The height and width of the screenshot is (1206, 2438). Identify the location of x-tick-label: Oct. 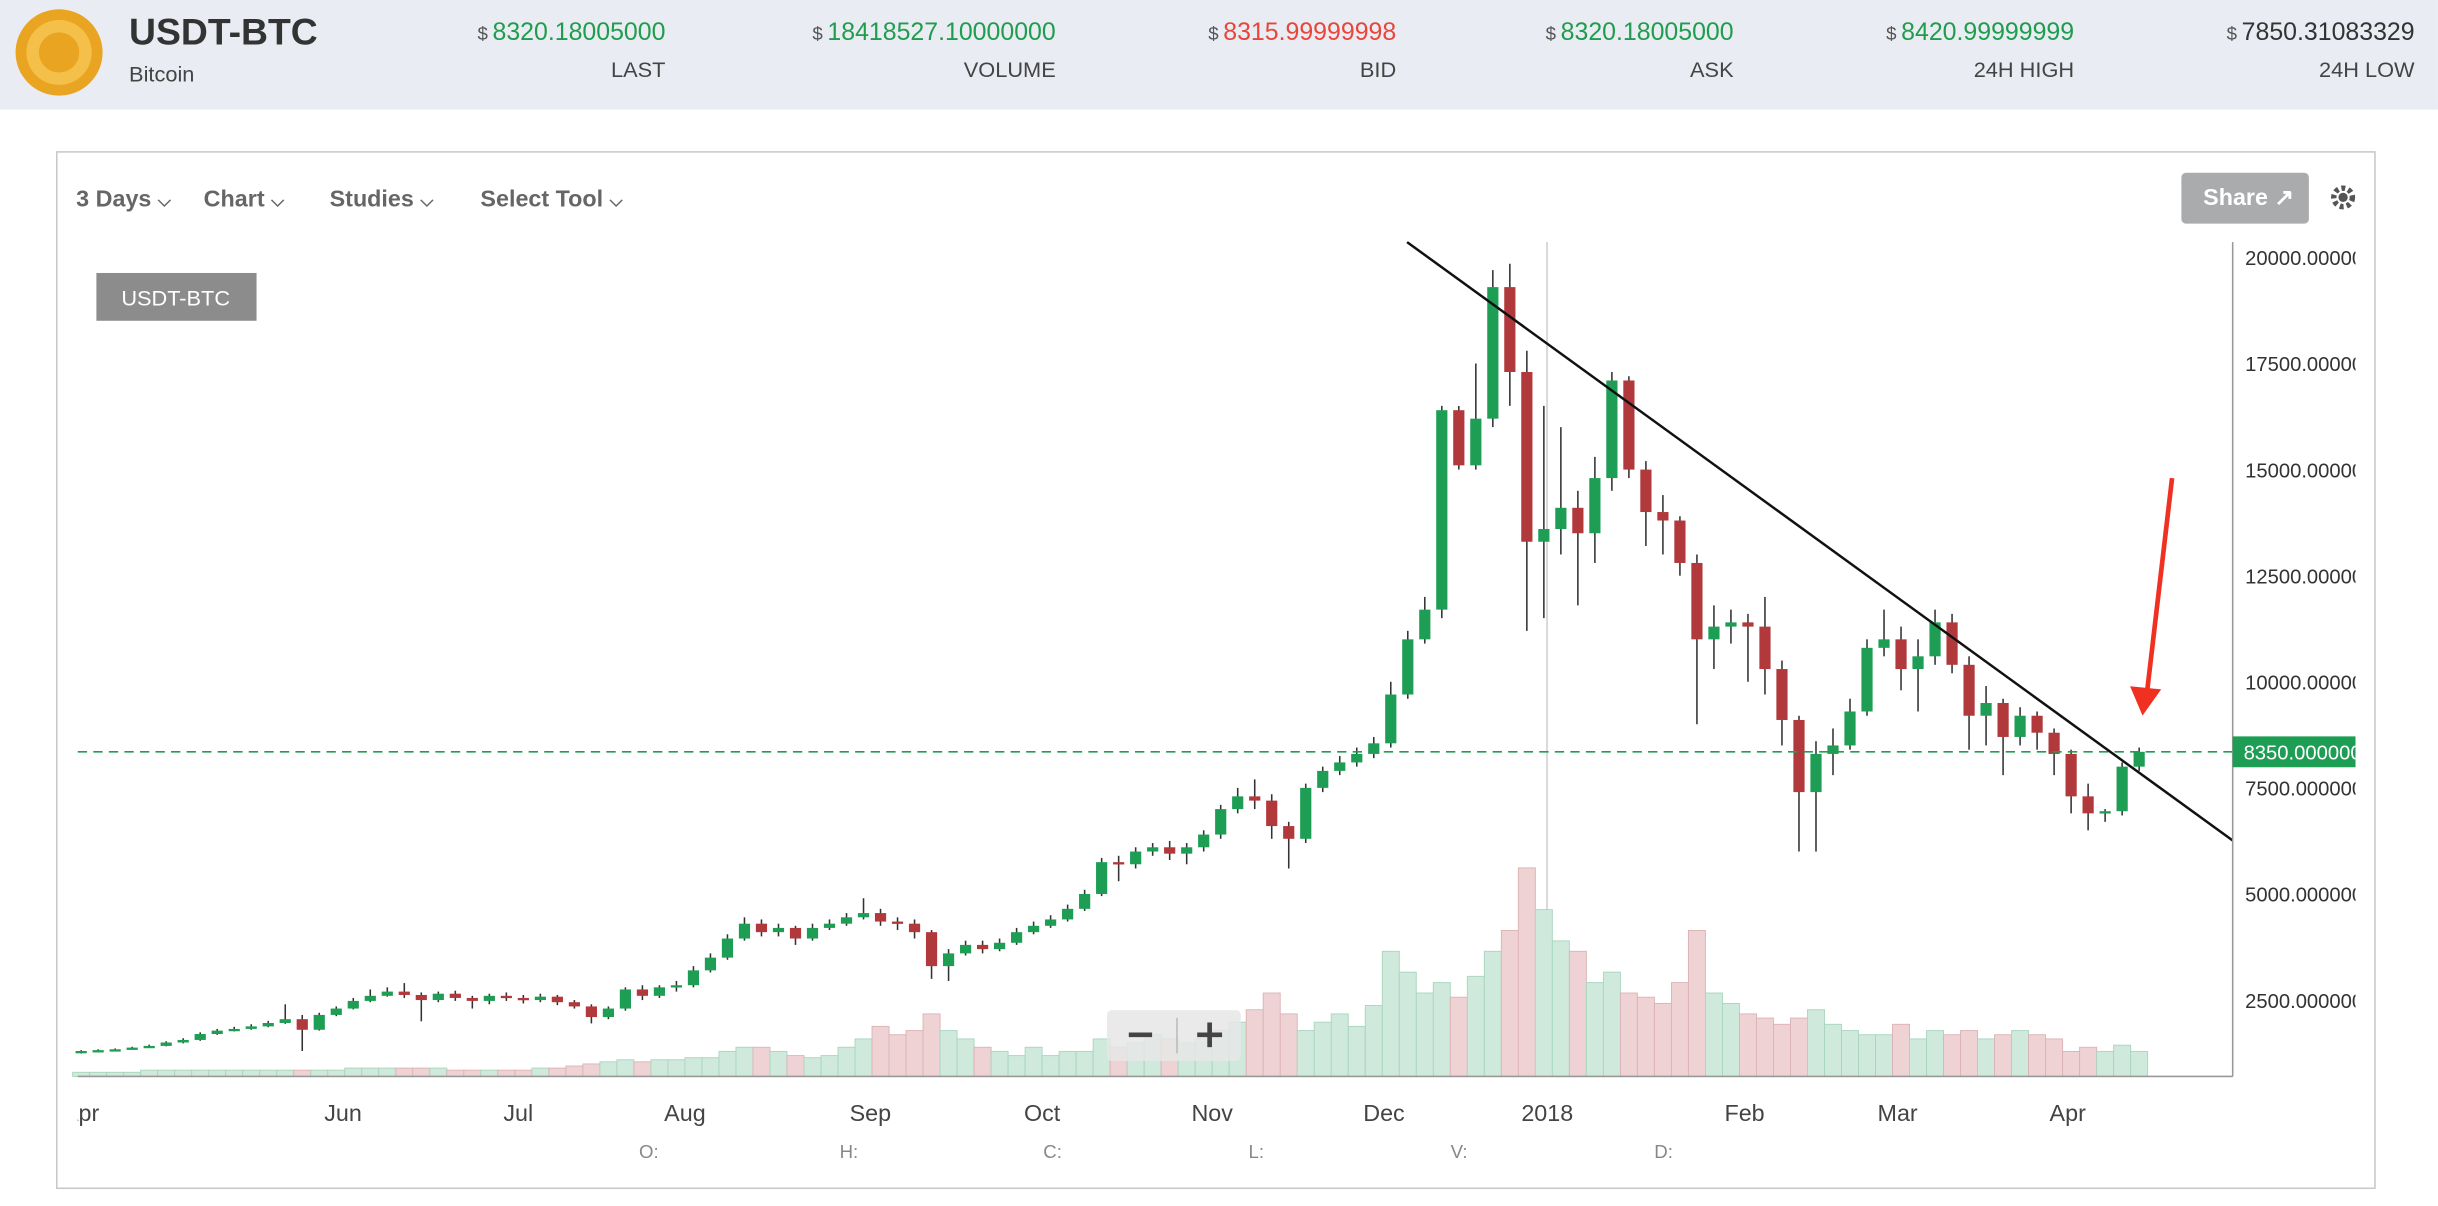
(1042, 1113).